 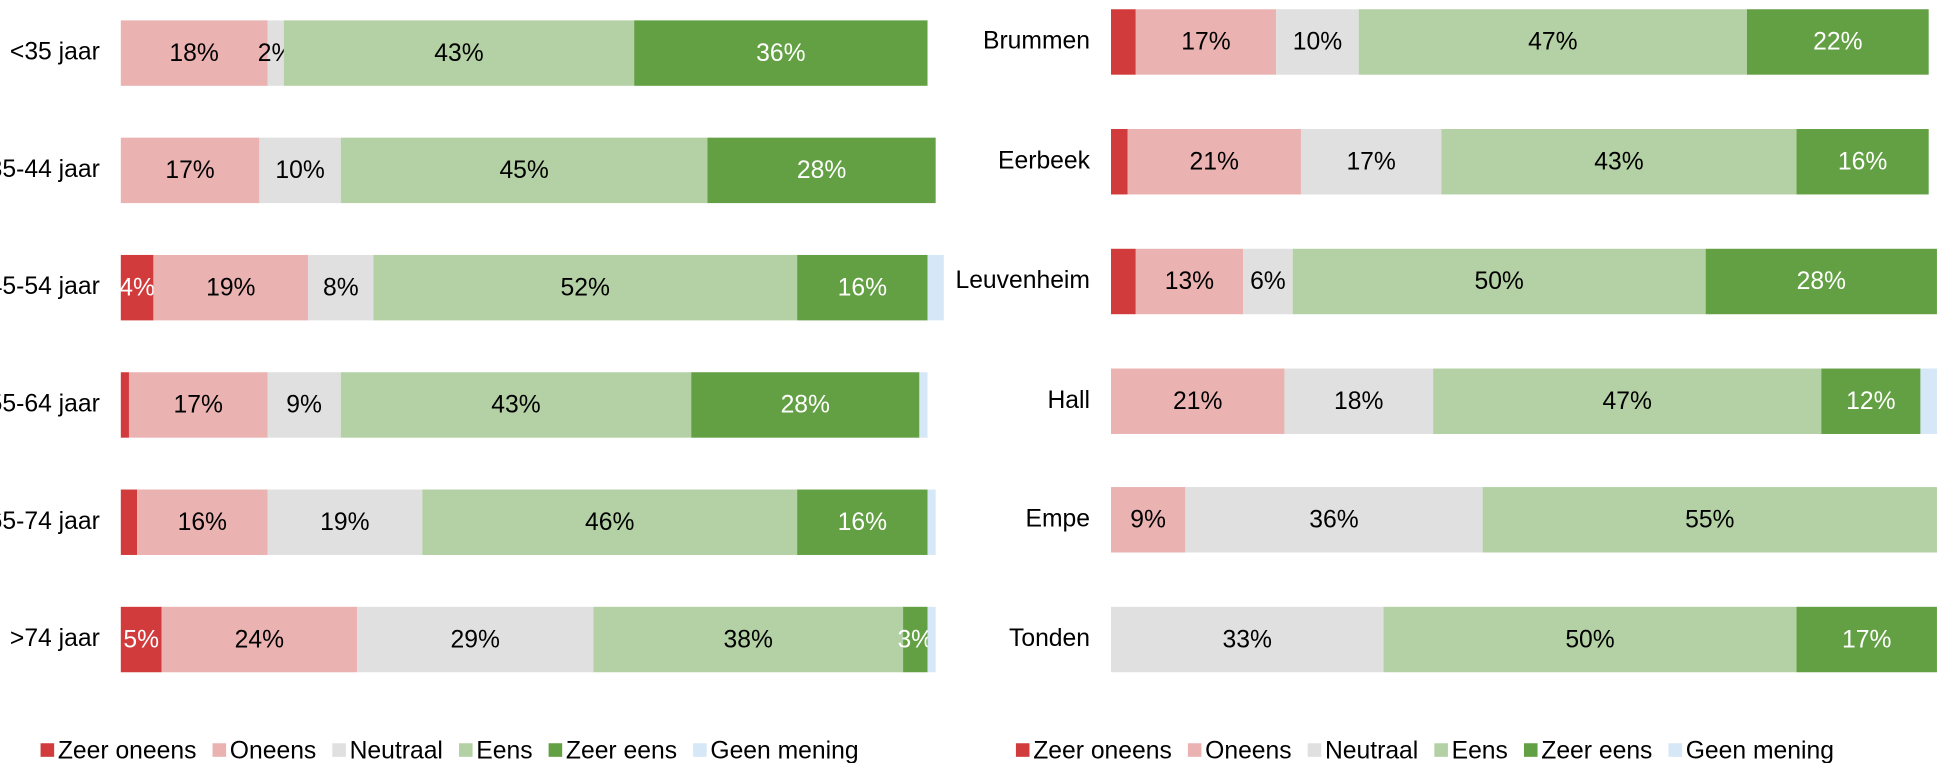 I want to click on category-label: Tonden, so click(x=1049, y=638).